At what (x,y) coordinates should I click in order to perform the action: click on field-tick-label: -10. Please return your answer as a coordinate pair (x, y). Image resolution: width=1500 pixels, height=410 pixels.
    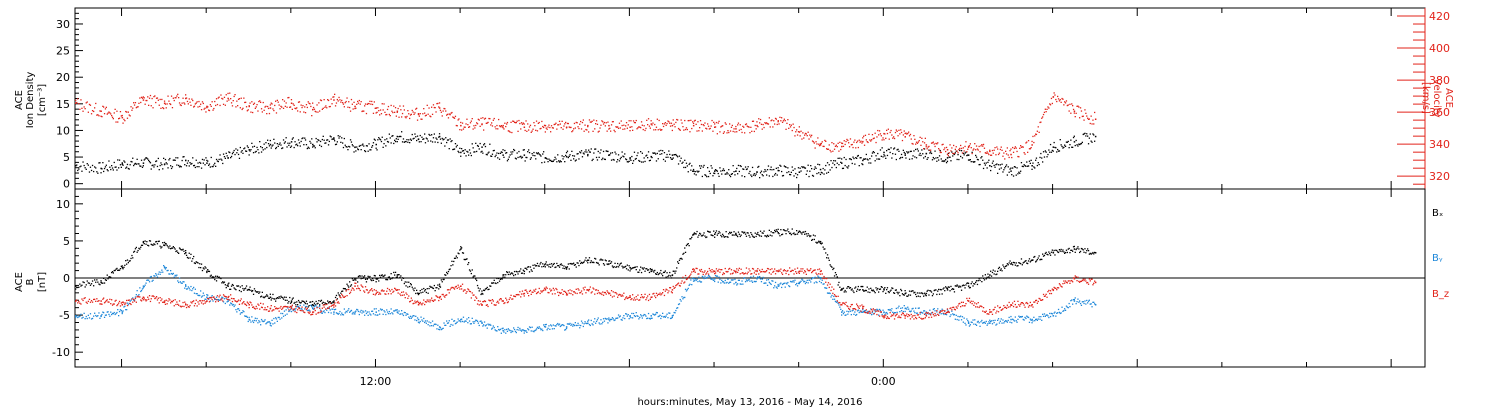
    Looking at the image, I should click on (61, 352).